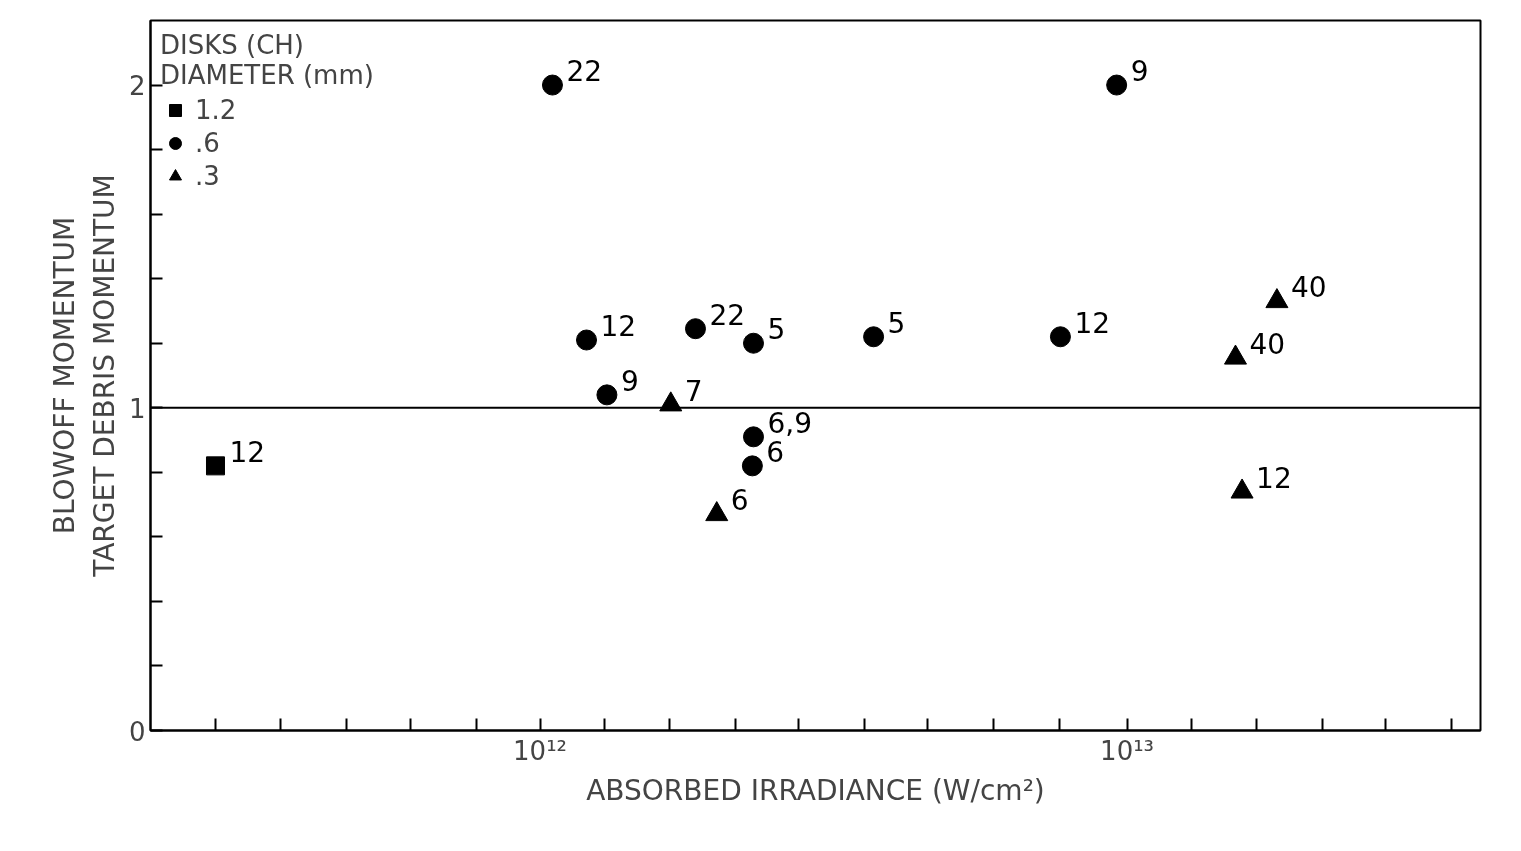 The width and height of the screenshot is (1521, 851). What do you see at coordinates (84, 376) in the screenshot?
I see `y-axis-title: BLOWOFF MOMENTUM TARGET DEBRIS MOMENTUM` at bounding box center [84, 376].